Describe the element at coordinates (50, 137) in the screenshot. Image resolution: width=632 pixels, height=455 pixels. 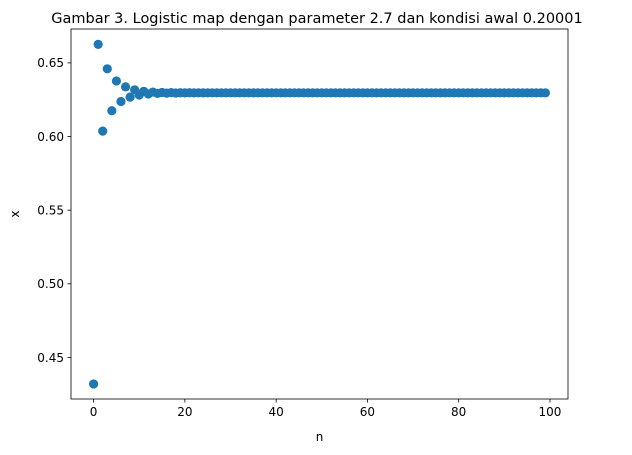
I see `y-tick-label: 0.60` at that location.